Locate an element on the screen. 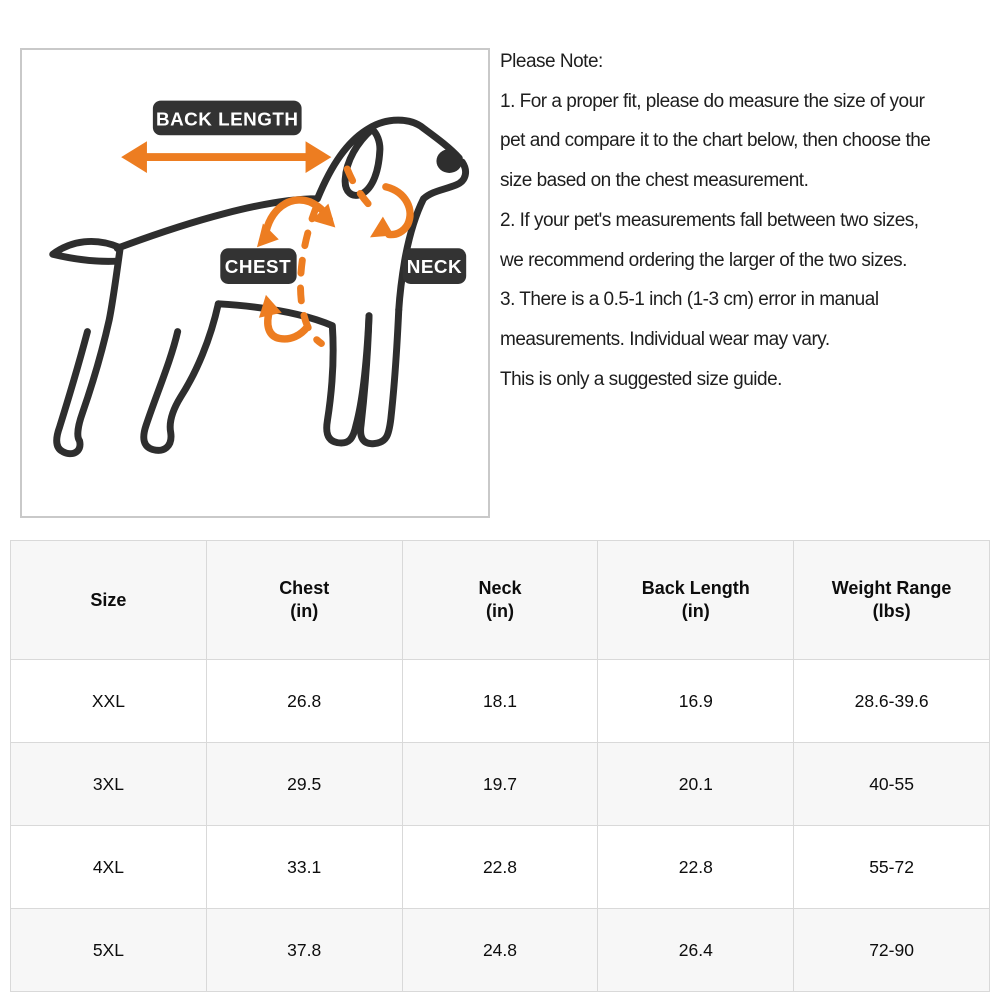 The height and width of the screenshot is (1000, 1000). cell-weight: 55-72 is located at coordinates (891, 867).